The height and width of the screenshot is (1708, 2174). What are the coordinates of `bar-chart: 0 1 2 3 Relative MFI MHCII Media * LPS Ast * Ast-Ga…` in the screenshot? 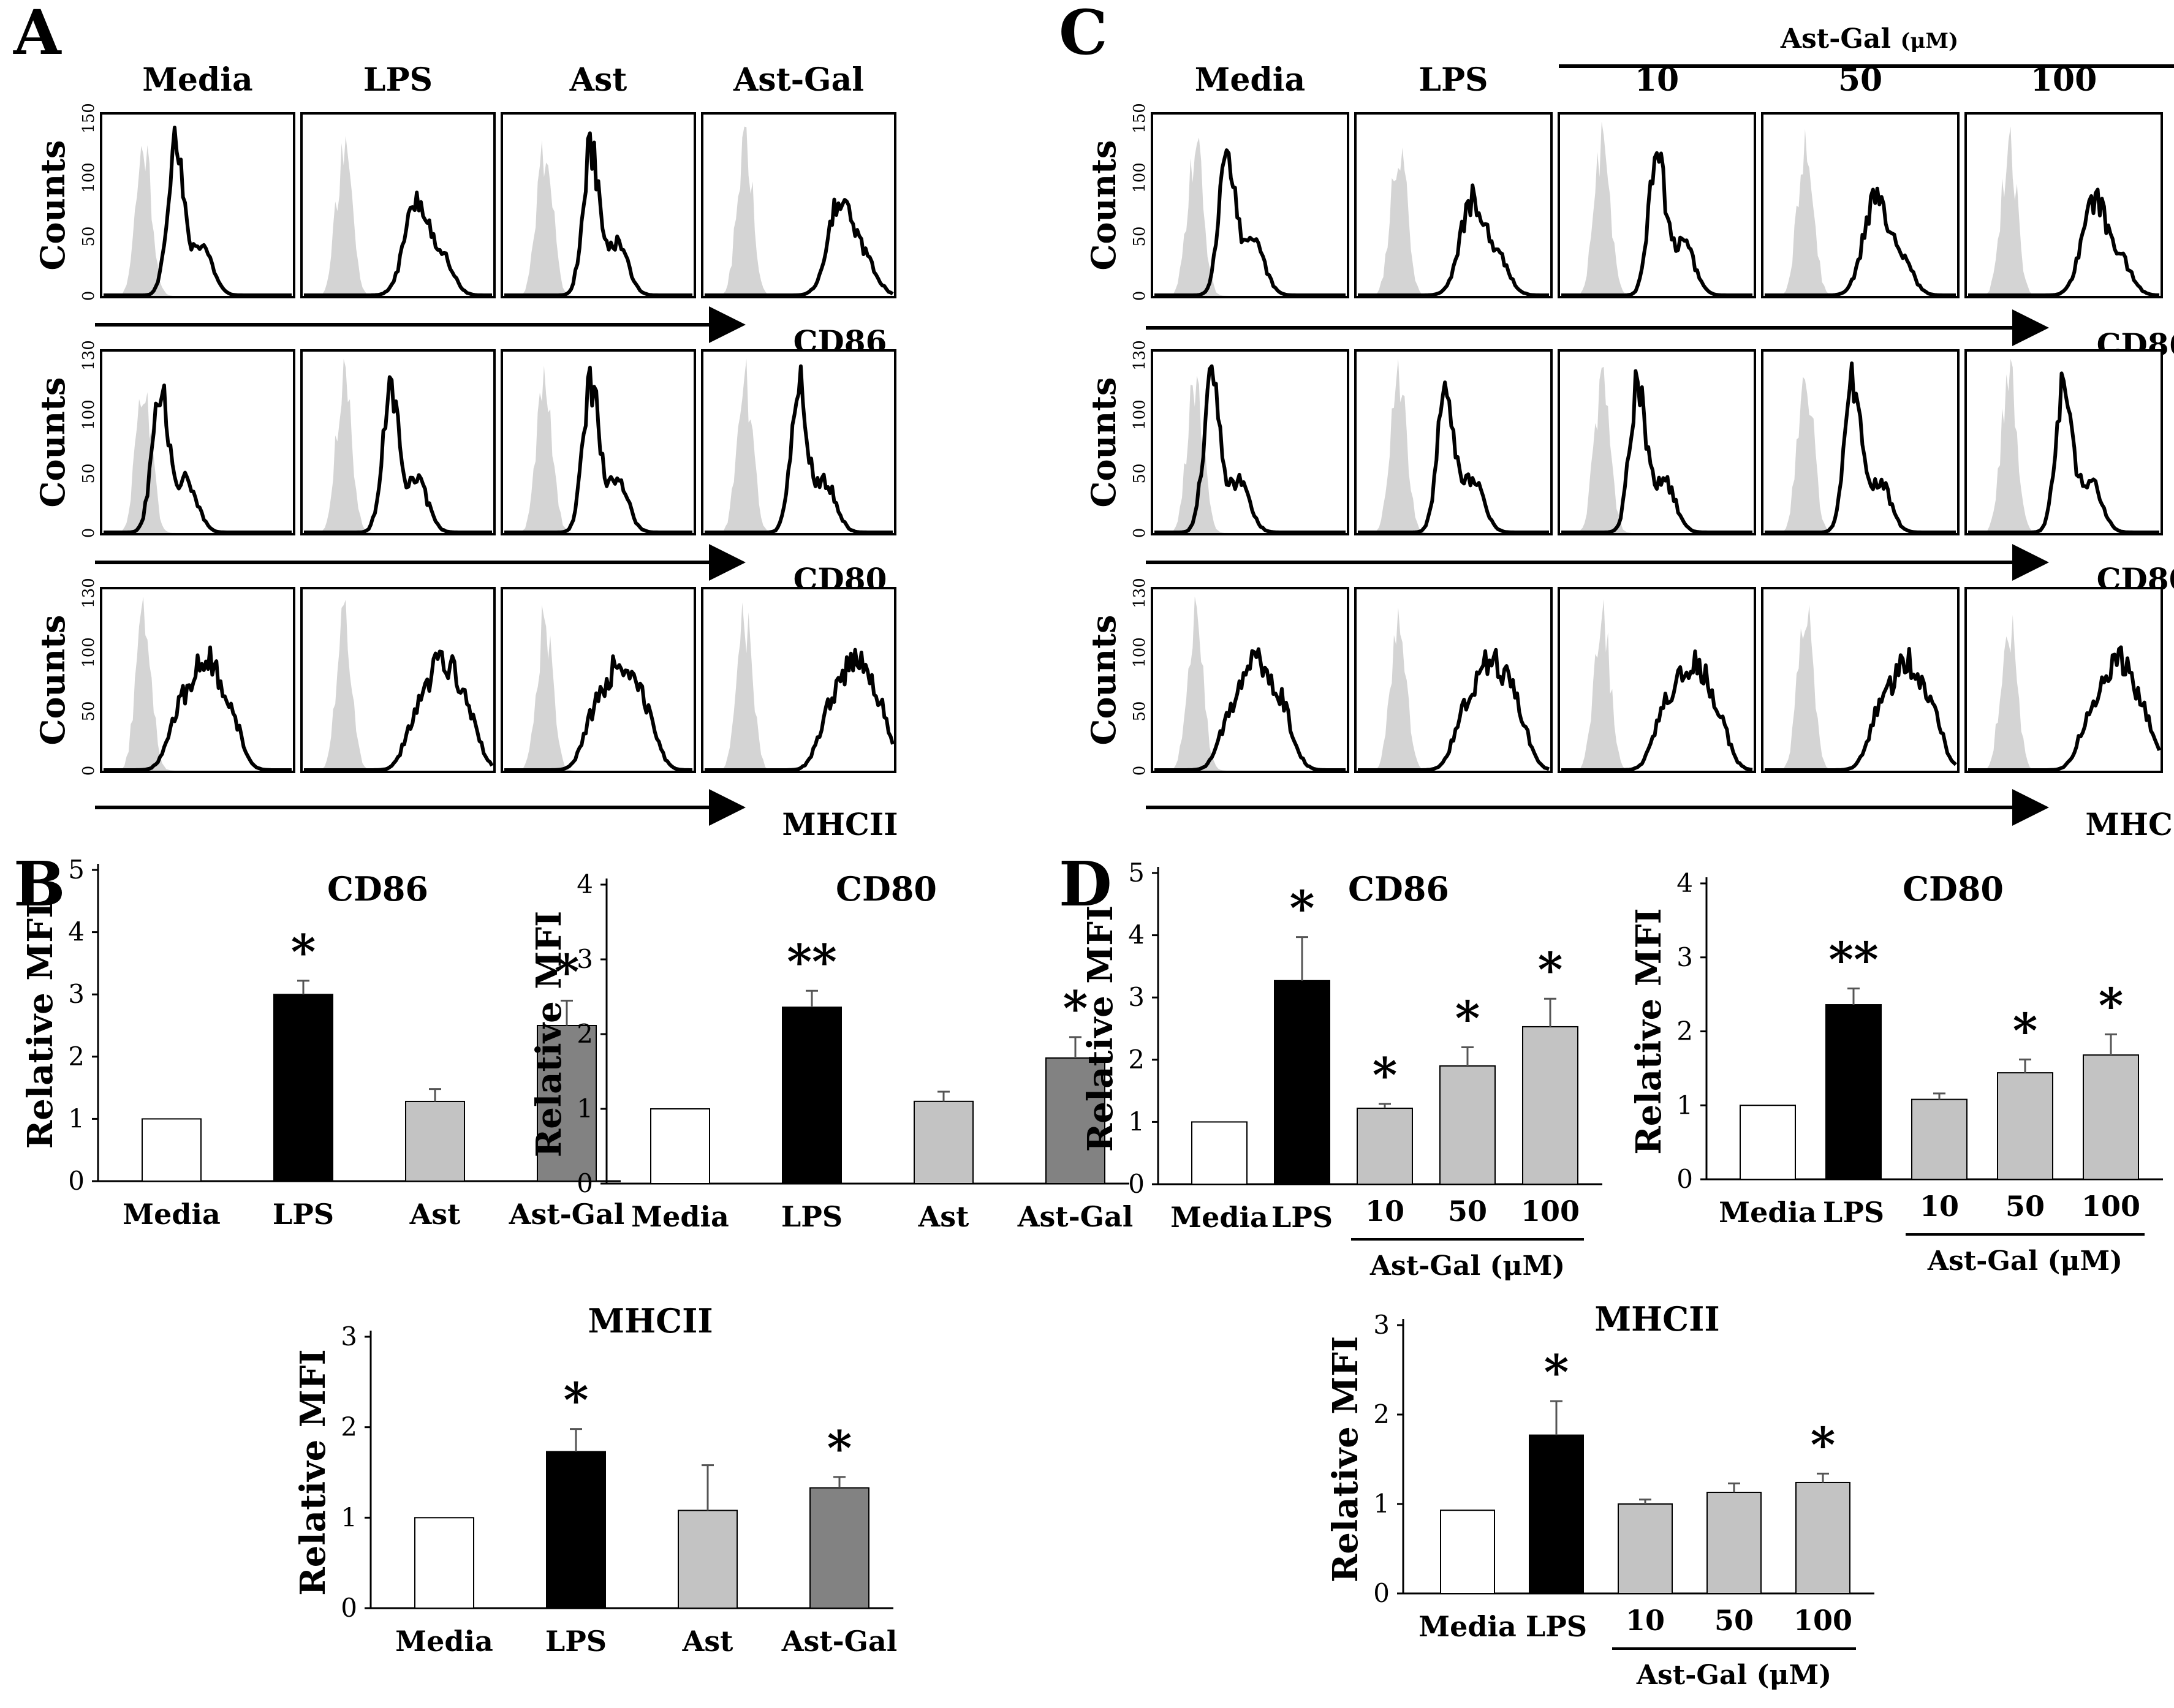 It's located at (595, 1479).